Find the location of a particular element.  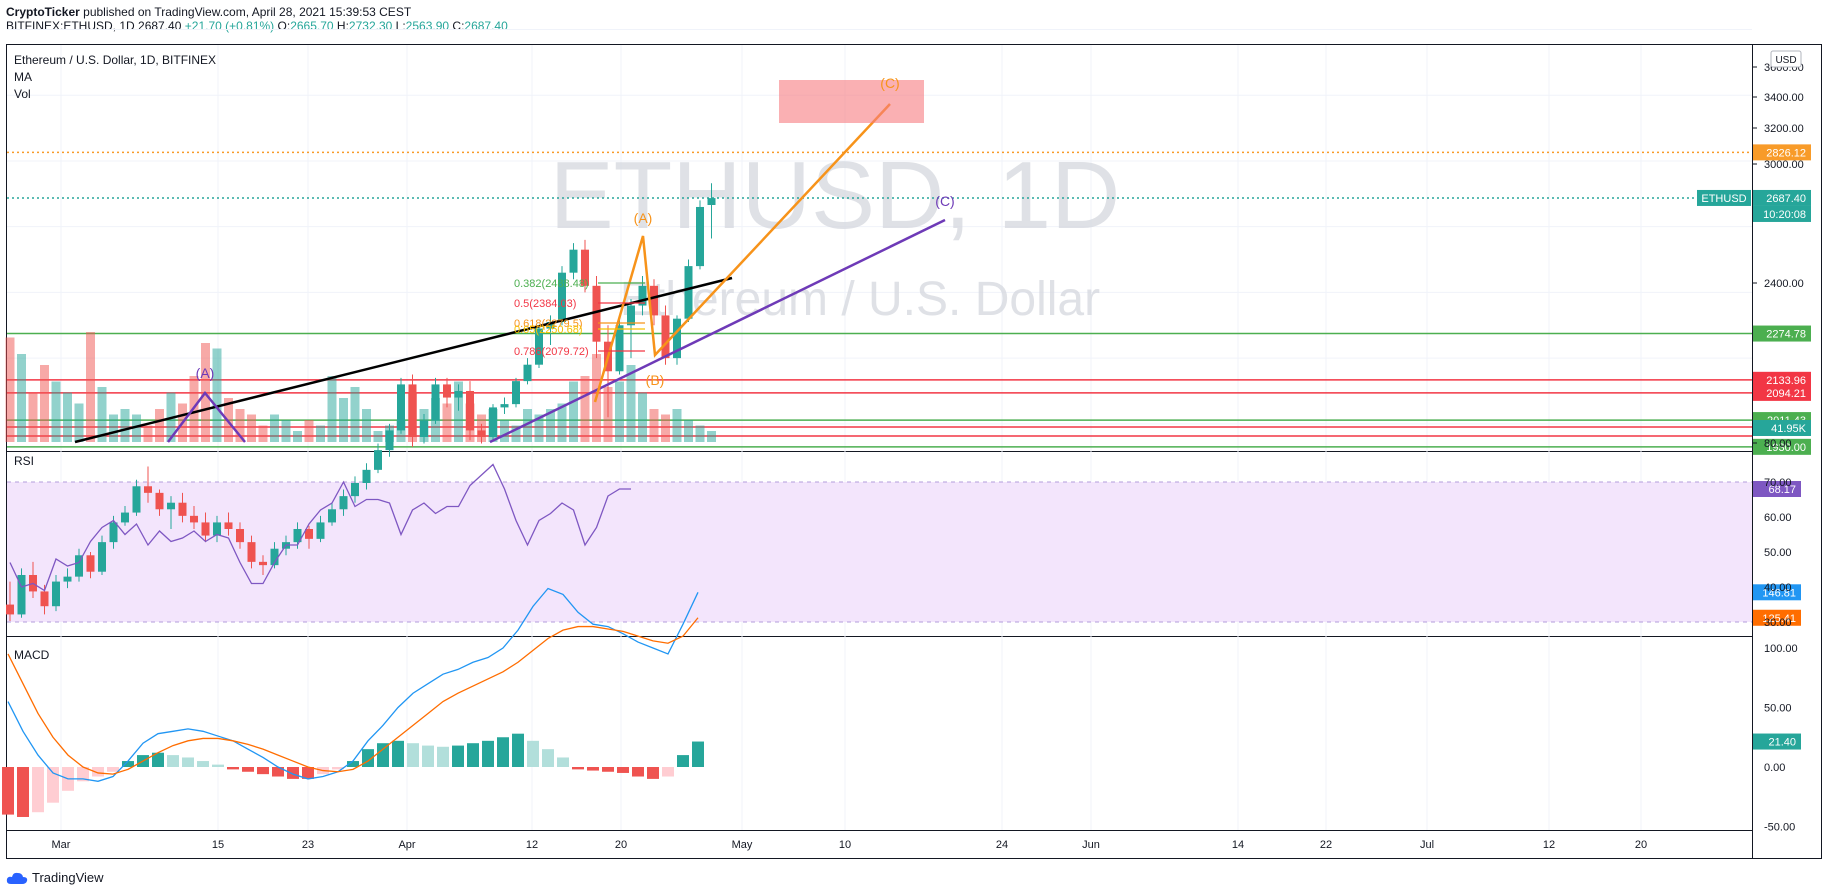

tradingview-logo: TradingView is located at coordinates (55, 877).